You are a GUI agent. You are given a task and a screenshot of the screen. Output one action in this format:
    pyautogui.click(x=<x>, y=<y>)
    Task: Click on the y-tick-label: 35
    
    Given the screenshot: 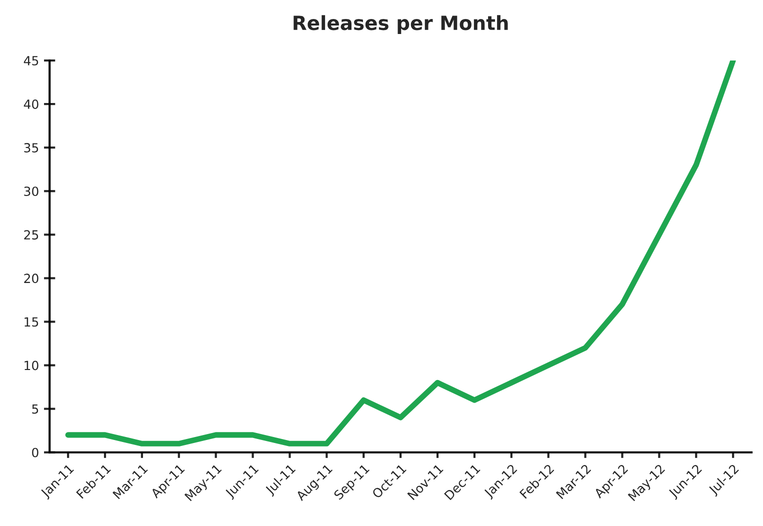 What is the action you would take?
    pyautogui.click(x=31, y=147)
    